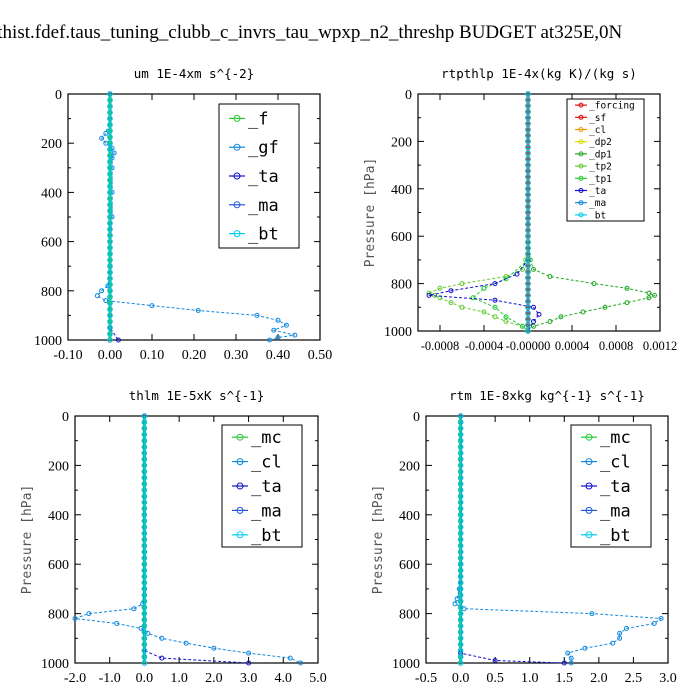 The height and width of the screenshot is (700, 700). What do you see at coordinates (58, 565) in the screenshot?
I see `y-tick-label: 600` at bounding box center [58, 565].